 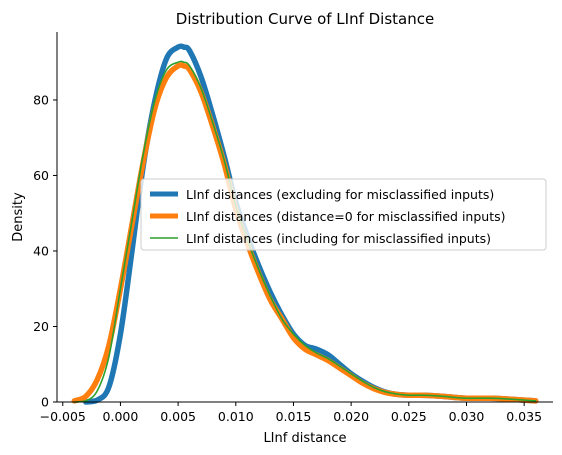 What do you see at coordinates (409, 416) in the screenshot?
I see `x-tick-label: 0.025` at bounding box center [409, 416].